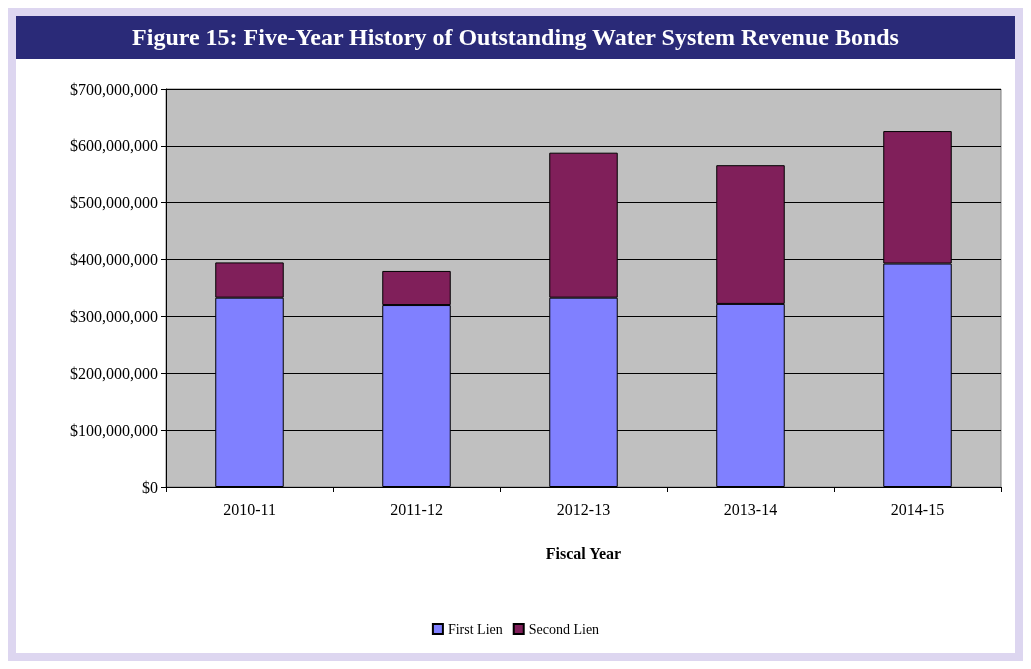  Describe the element at coordinates (114, 146) in the screenshot. I see `y-tick-label: $600,000,000` at that location.